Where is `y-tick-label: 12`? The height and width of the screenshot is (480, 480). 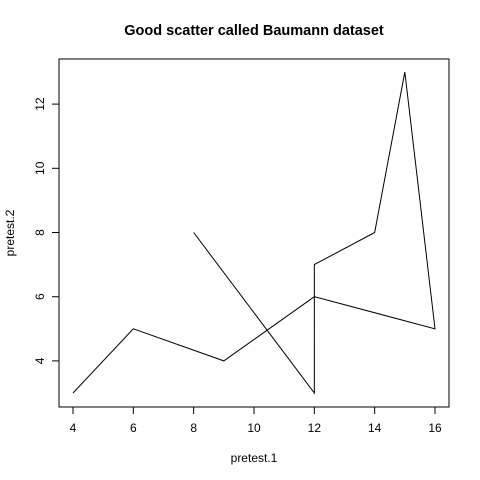 y-tick-label: 12 is located at coordinates (40, 104).